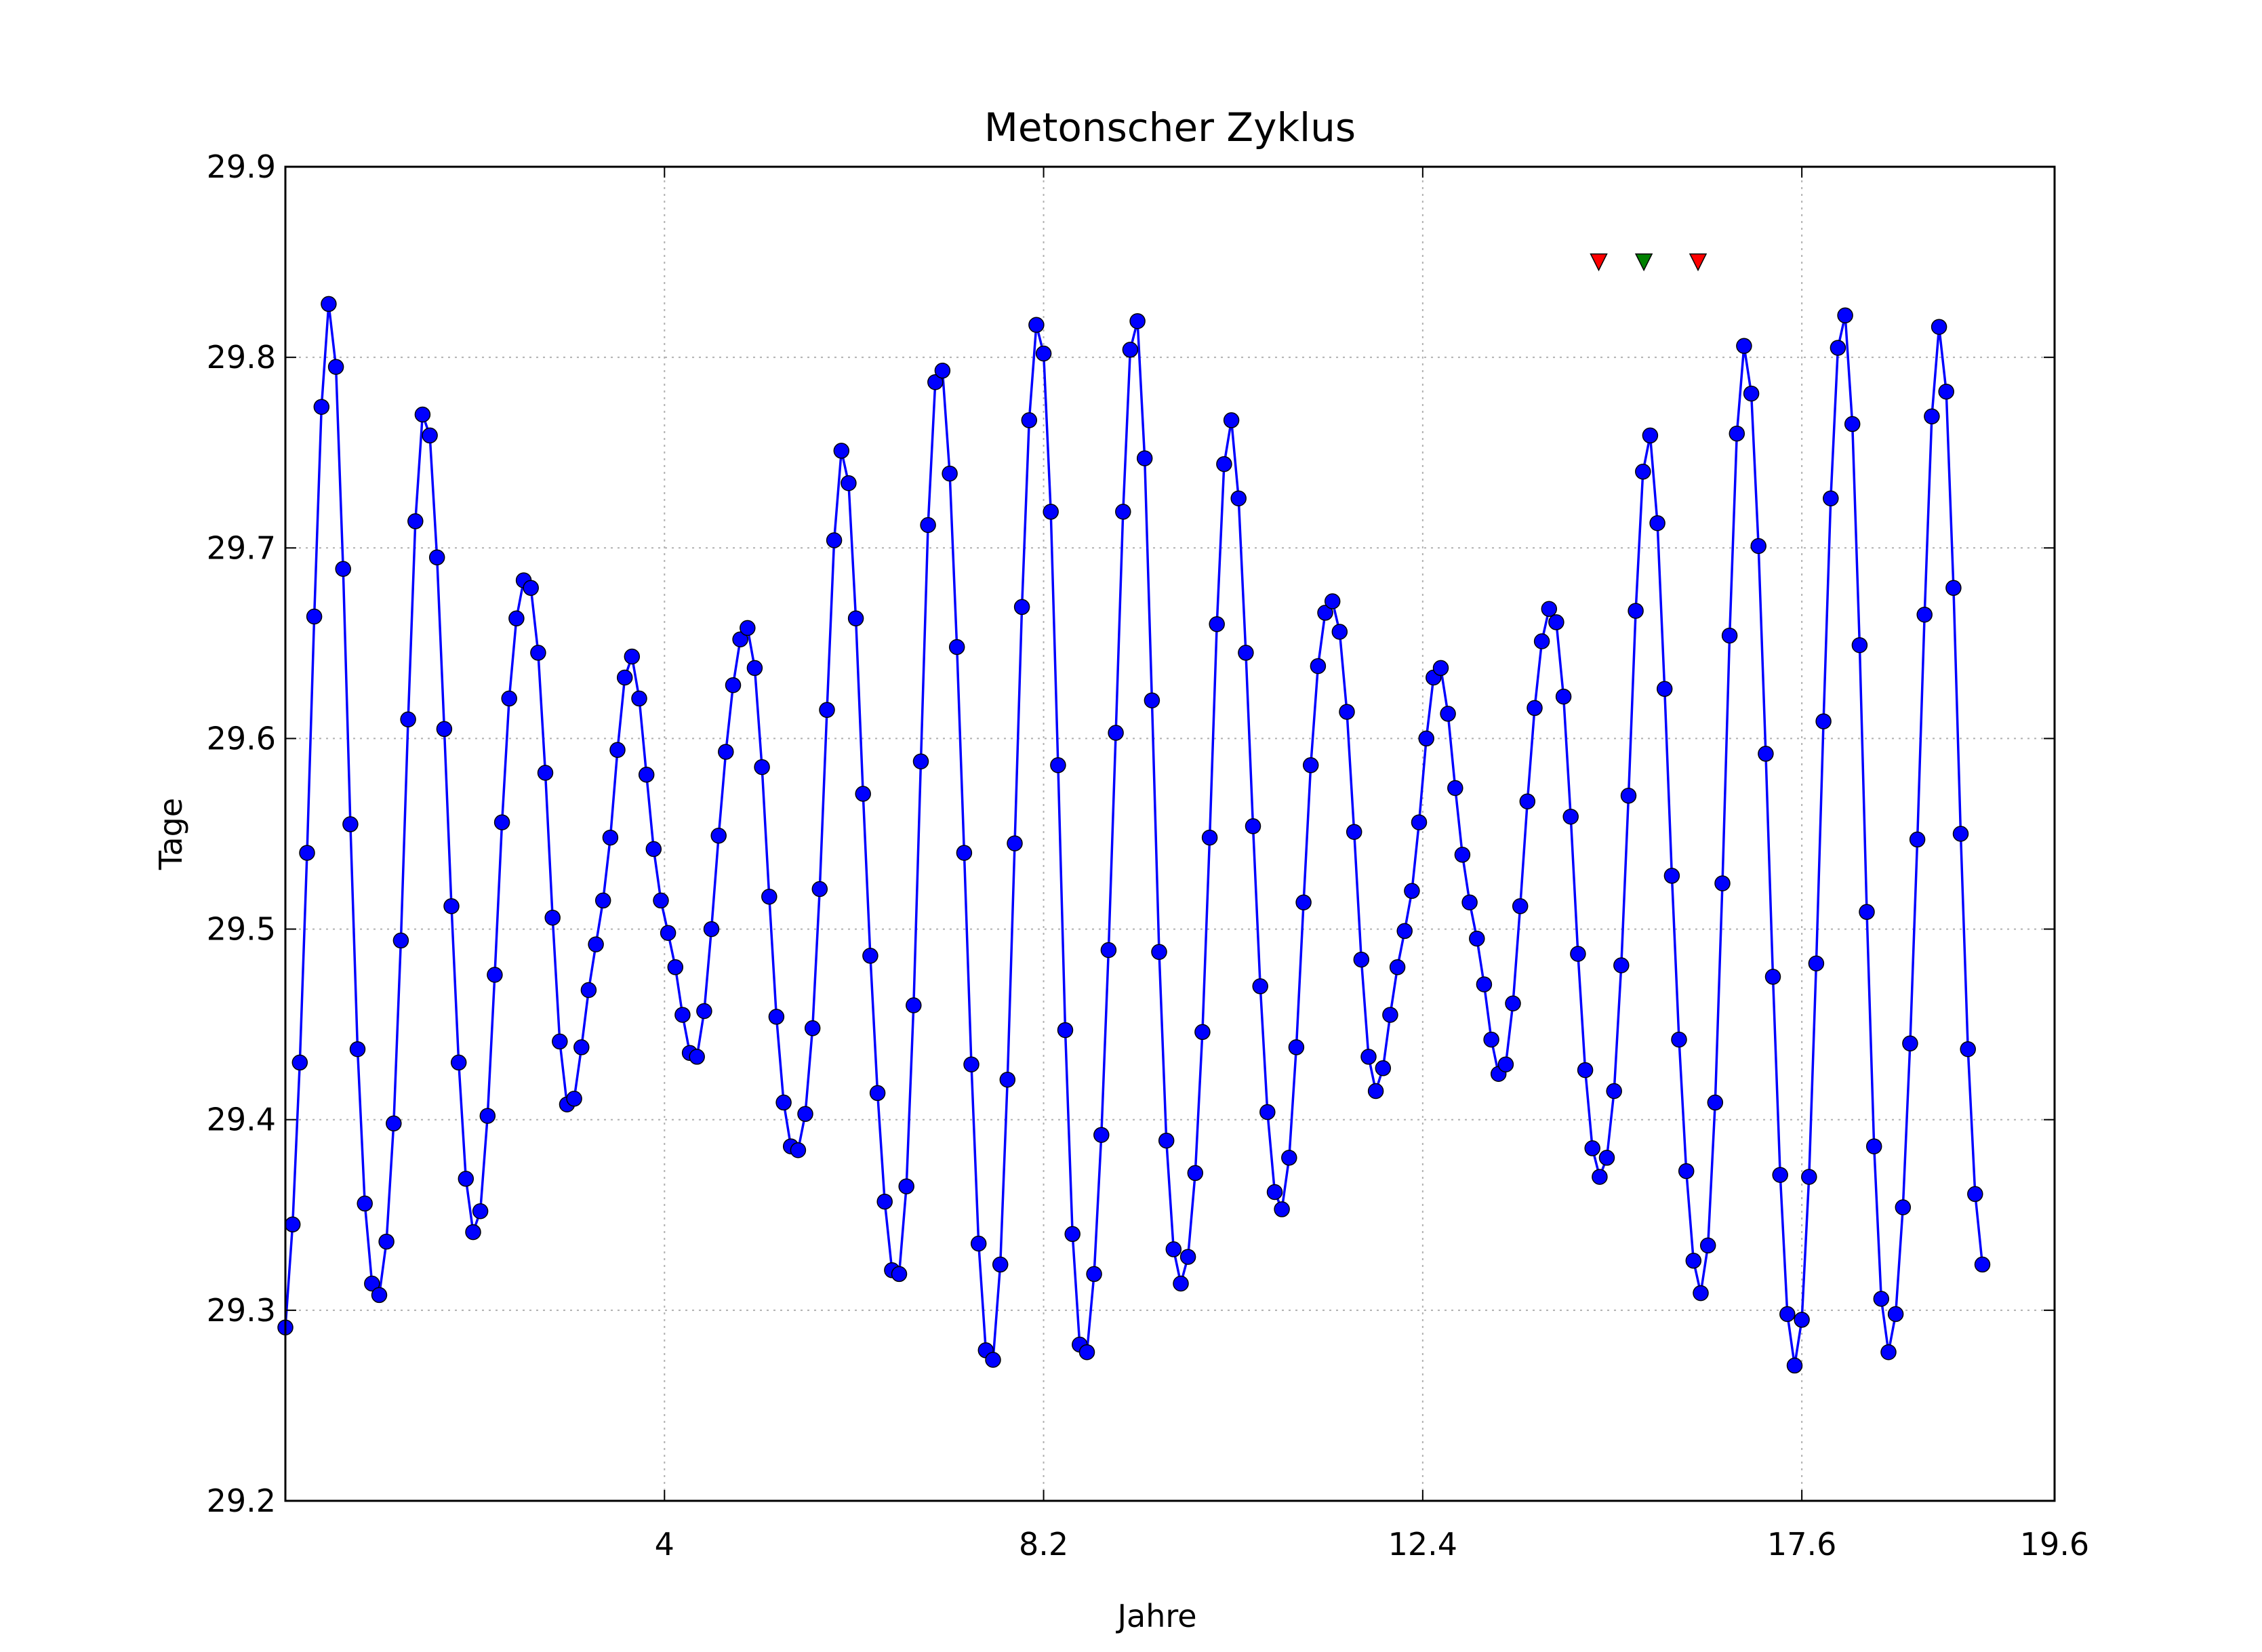 Image resolution: width=2262 pixels, height=1652 pixels. What do you see at coordinates (241, 929) in the screenshot?
I see `y-tick-label: 29.5` at bounding box center [241, 929].